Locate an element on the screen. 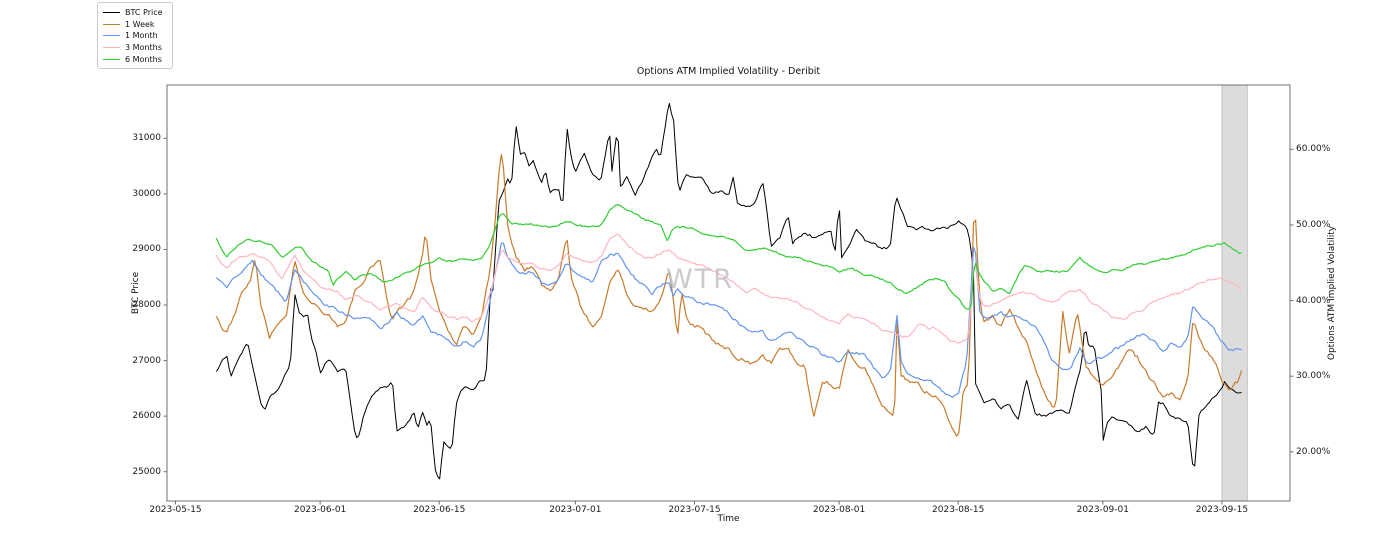 The image size is (1400, 560). x-tick-label: 2023-06-15 is located at coordinates (439, 510).